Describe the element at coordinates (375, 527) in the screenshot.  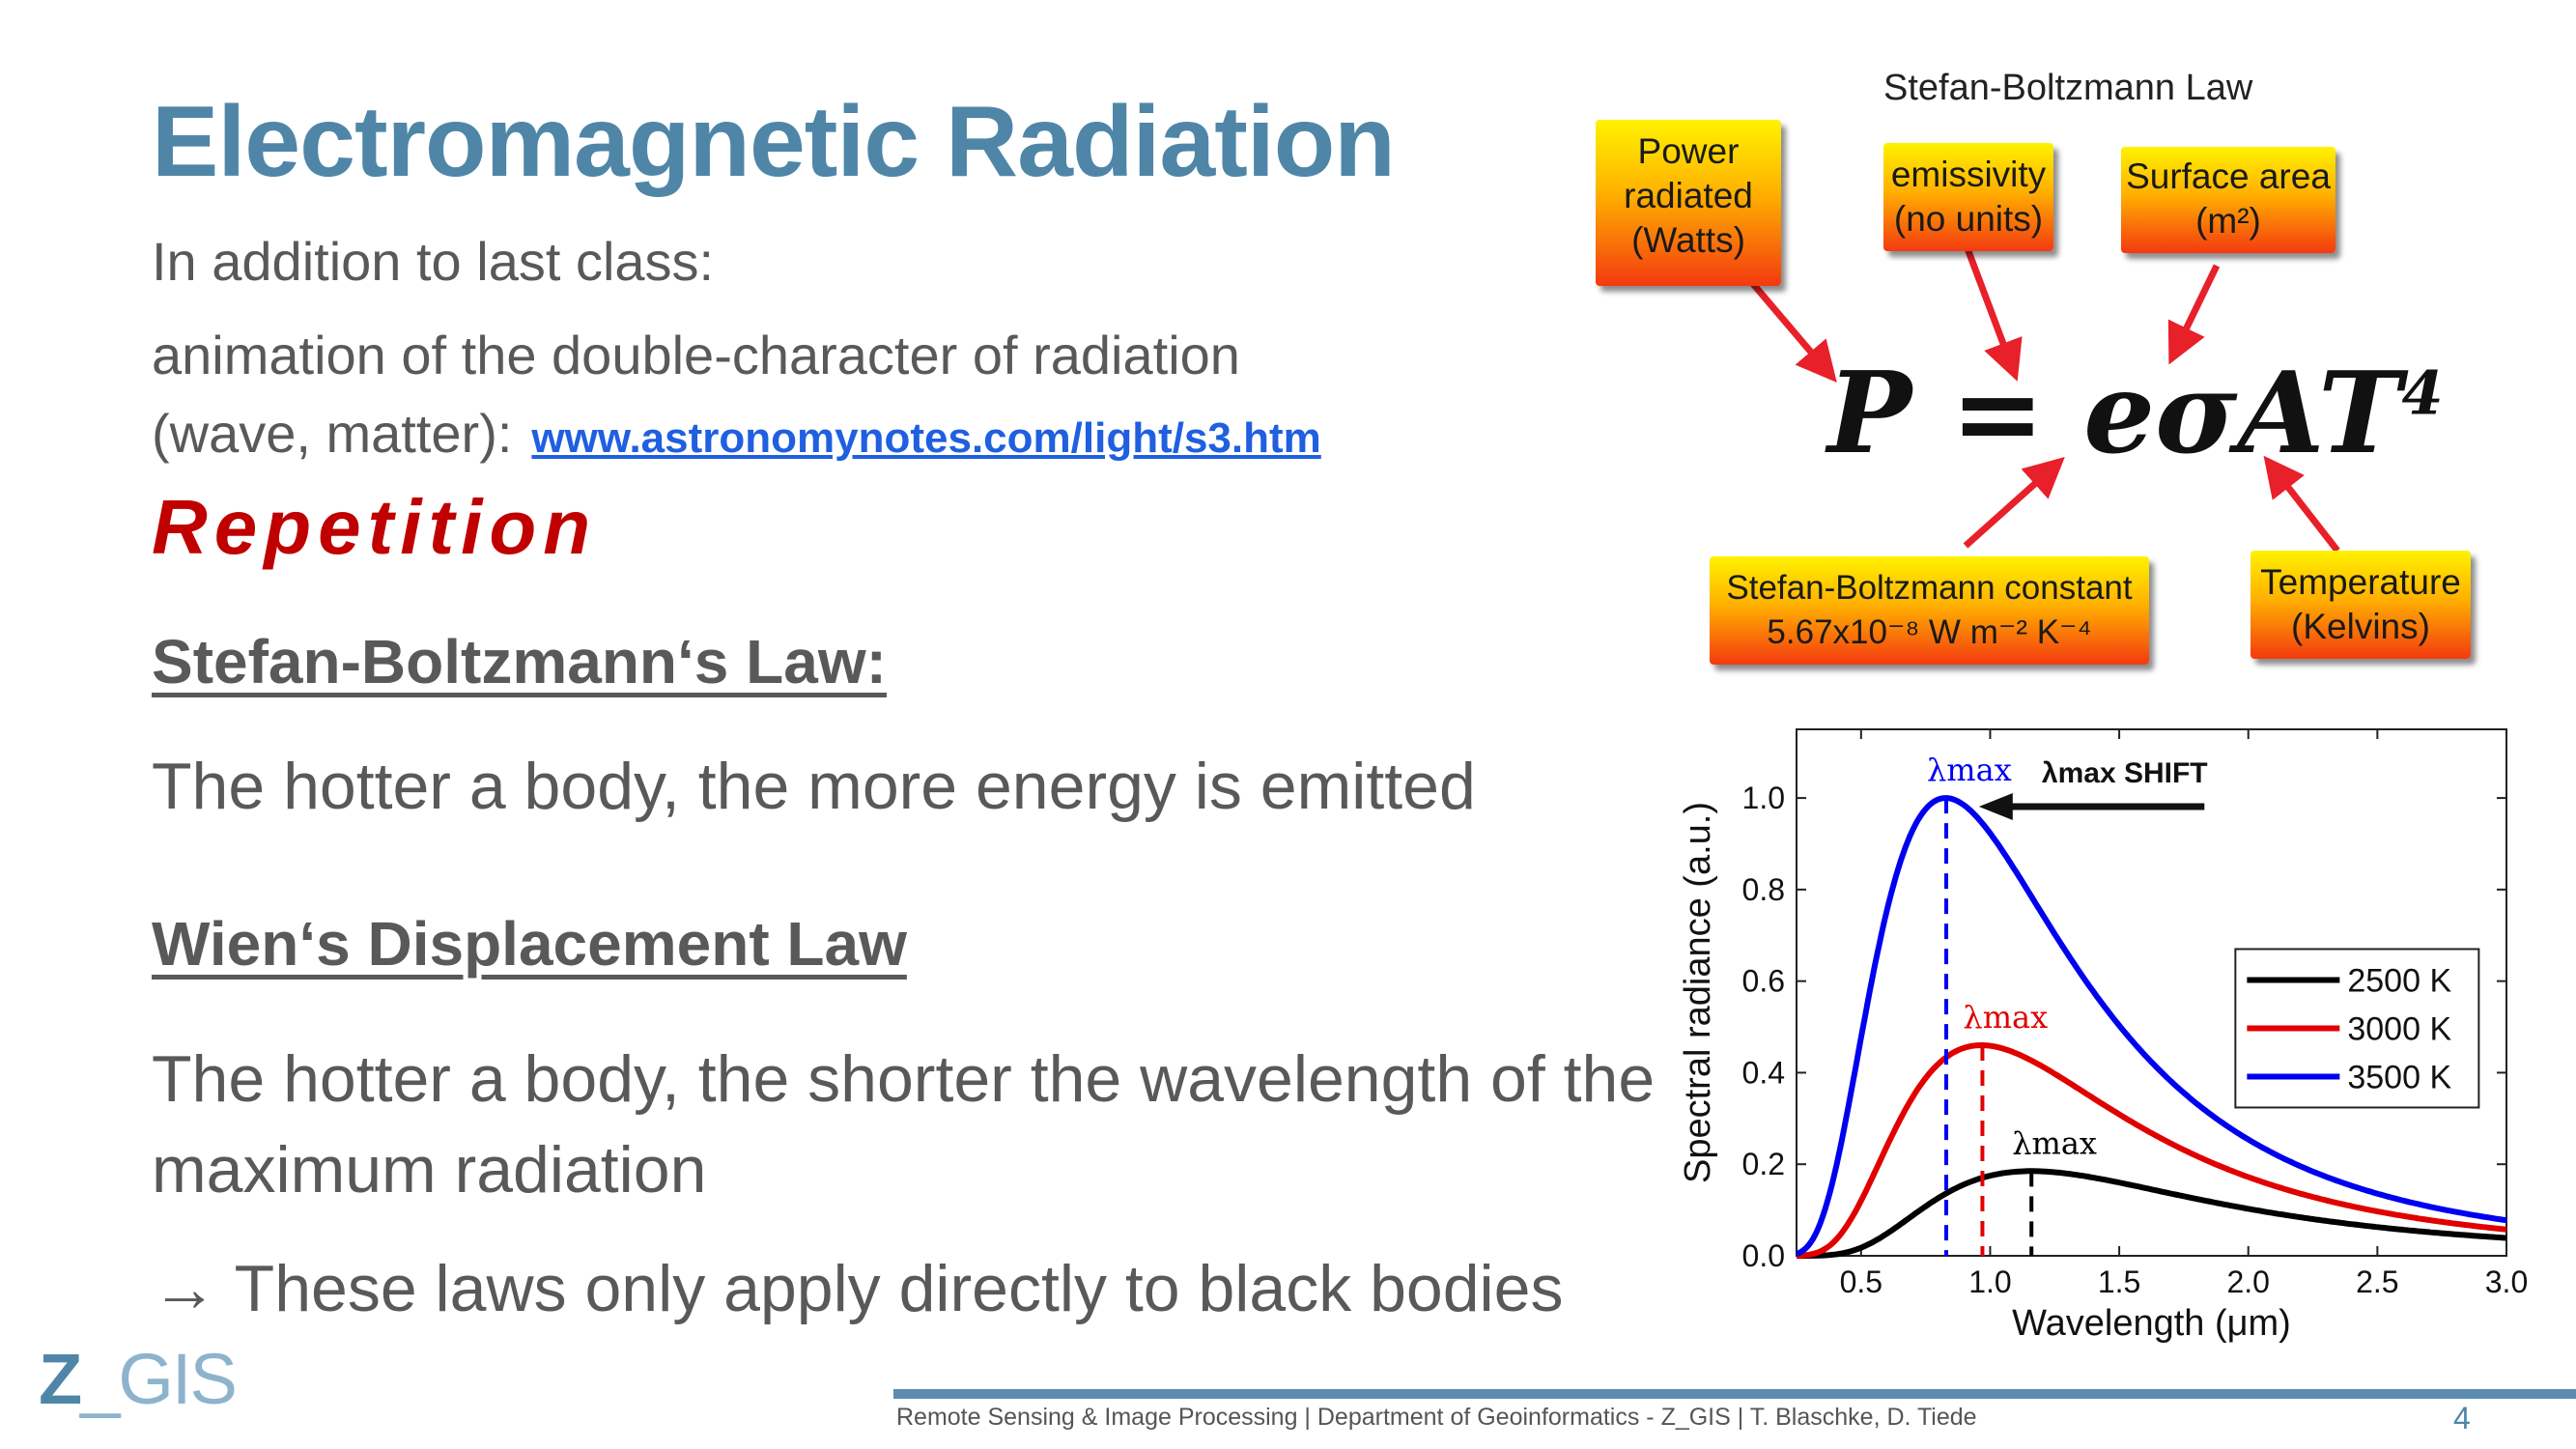
I see `repetition-heading: Repetition` at that location.